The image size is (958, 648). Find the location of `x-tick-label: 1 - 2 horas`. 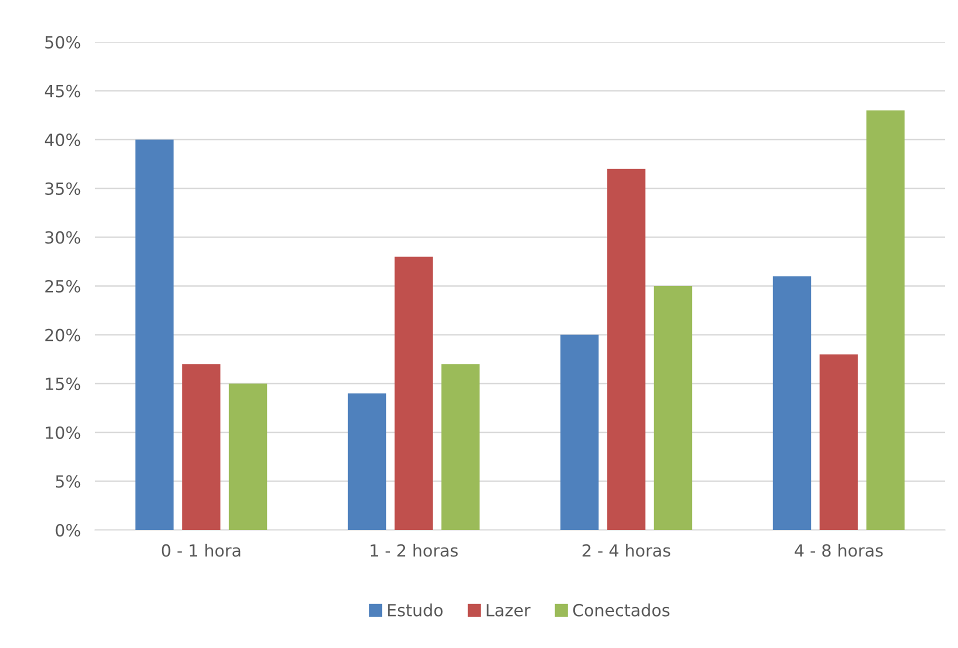

x-tick-label: 1 - 2 horas is located at coordinates (414, 550).